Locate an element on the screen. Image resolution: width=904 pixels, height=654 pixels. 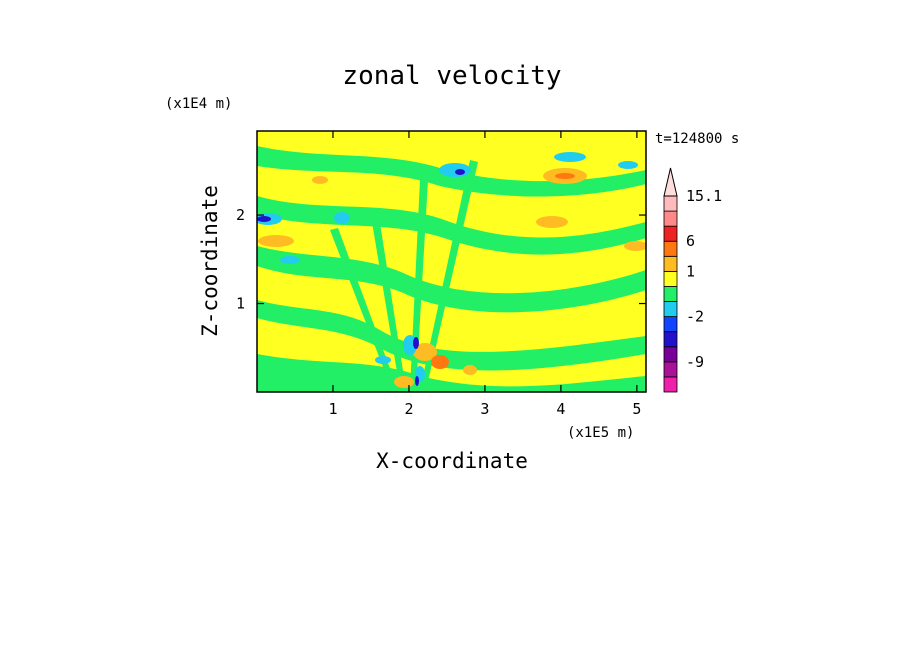
y-axis-label: Z-coordinate is located at coordinates (210, 261).